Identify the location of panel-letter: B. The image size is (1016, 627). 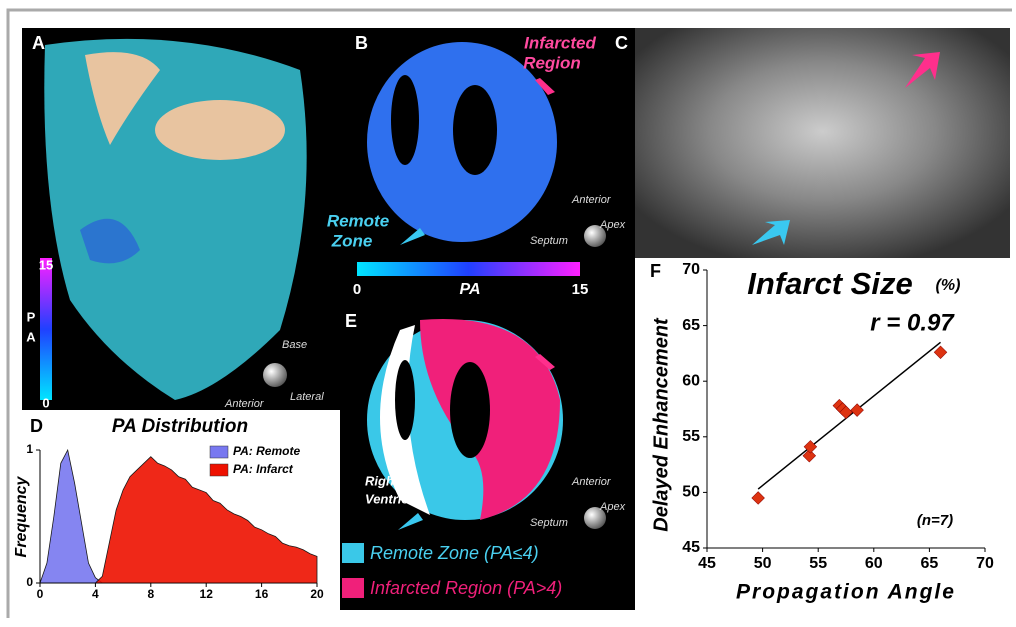
(361, 43).